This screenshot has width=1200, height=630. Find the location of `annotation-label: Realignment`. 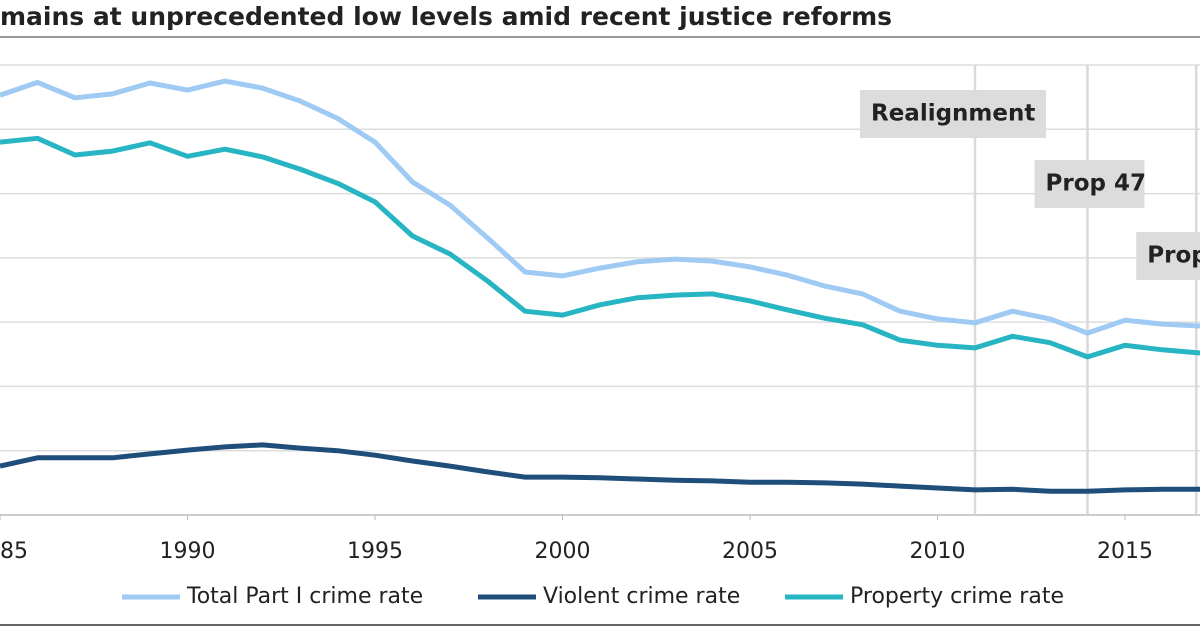

annotation-label: Realignment is located at coordinates (953, 114).